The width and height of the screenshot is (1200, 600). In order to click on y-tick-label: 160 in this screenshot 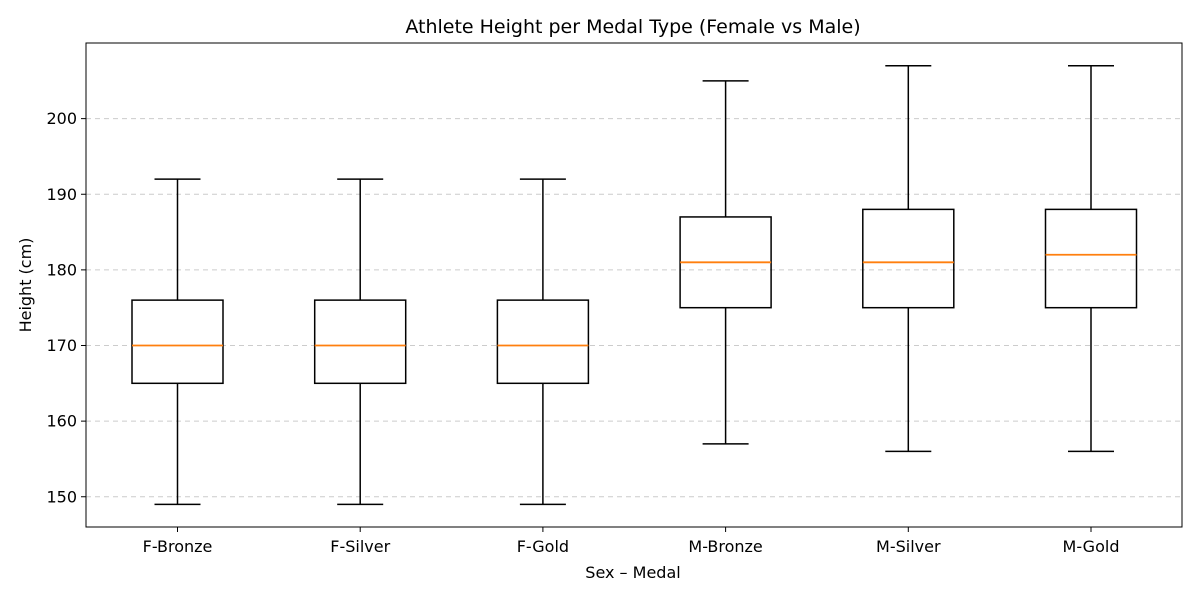, I will do `click(61, 421)`.